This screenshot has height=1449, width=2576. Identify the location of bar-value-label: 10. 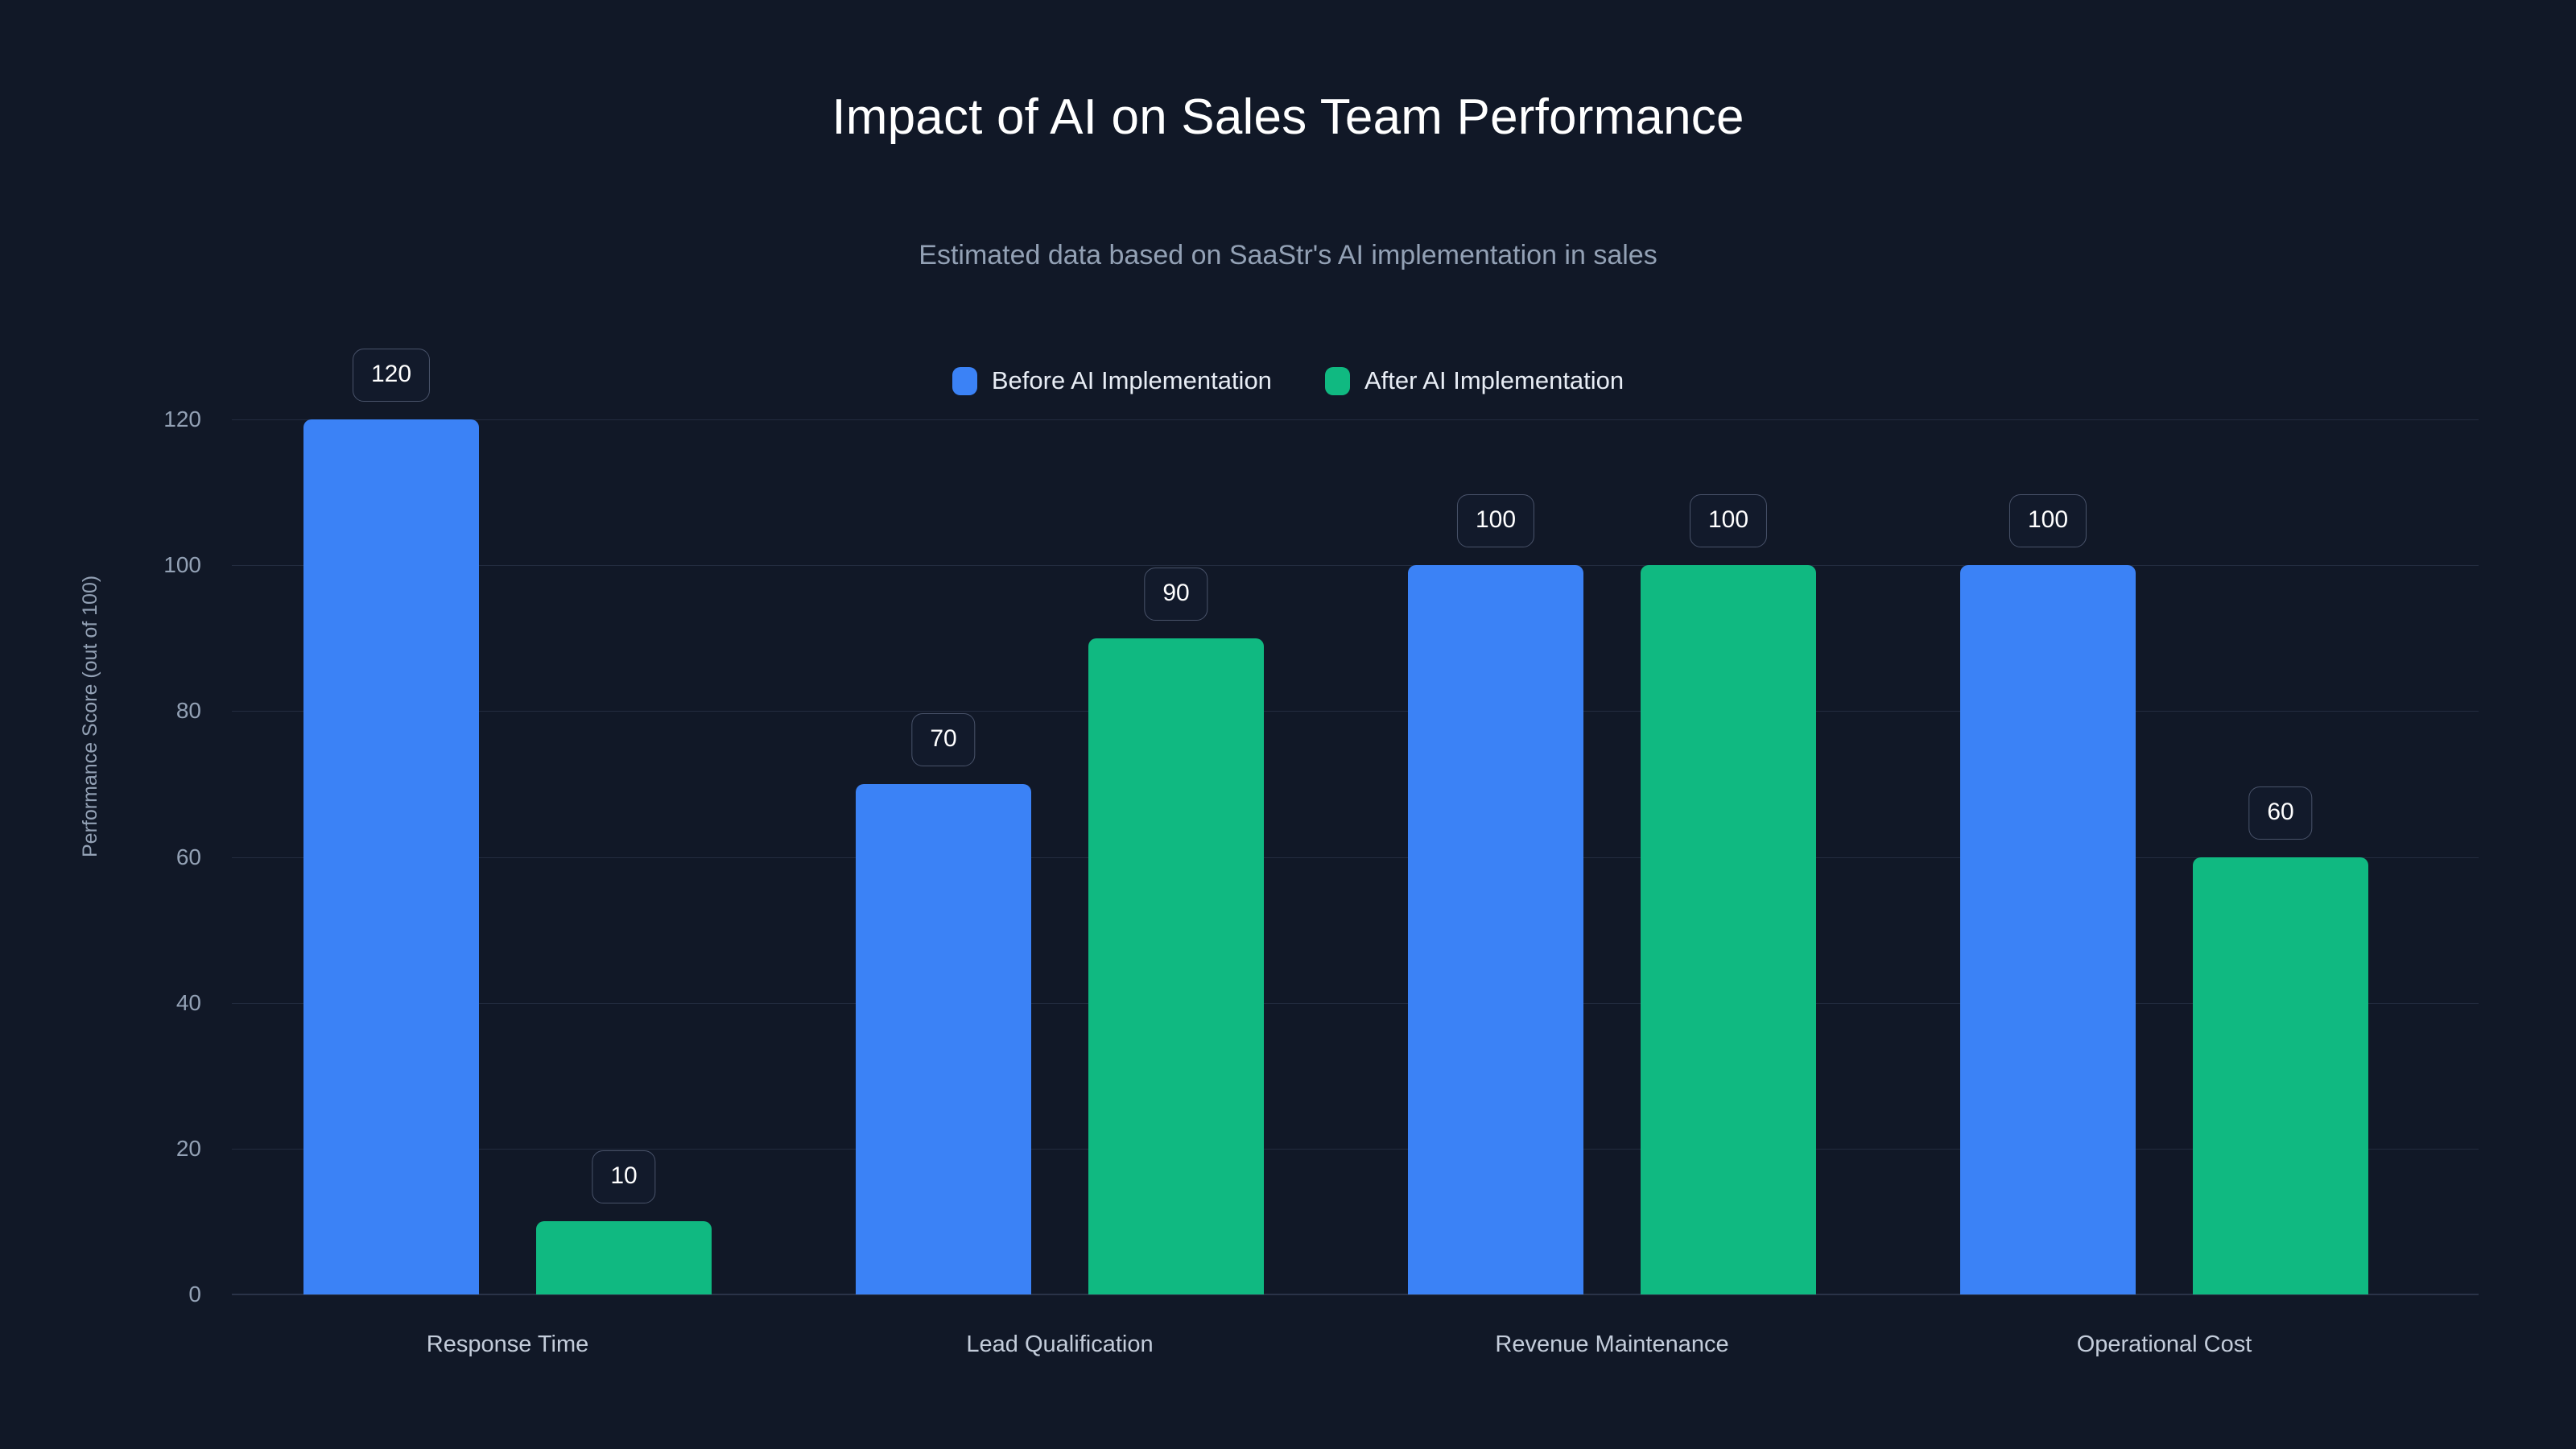
(624, 1177).